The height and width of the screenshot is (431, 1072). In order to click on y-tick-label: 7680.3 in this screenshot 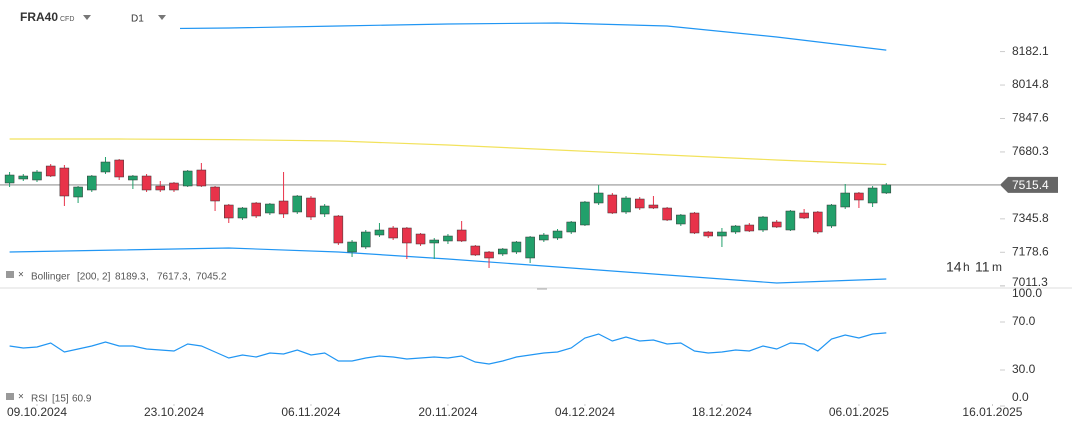, I will do `click(1030, 151)`.